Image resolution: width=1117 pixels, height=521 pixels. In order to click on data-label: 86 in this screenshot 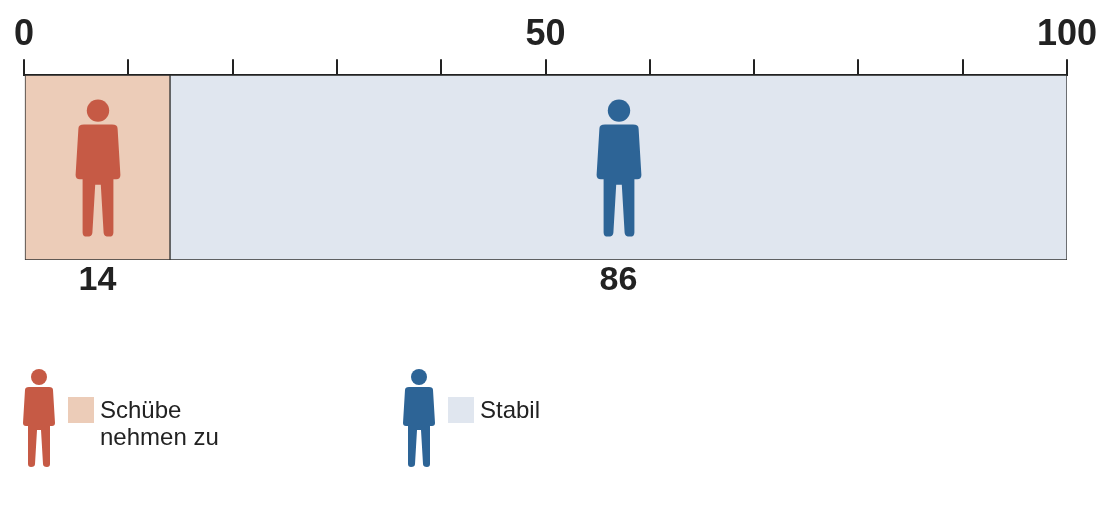, I will do `click(618, 278)`.